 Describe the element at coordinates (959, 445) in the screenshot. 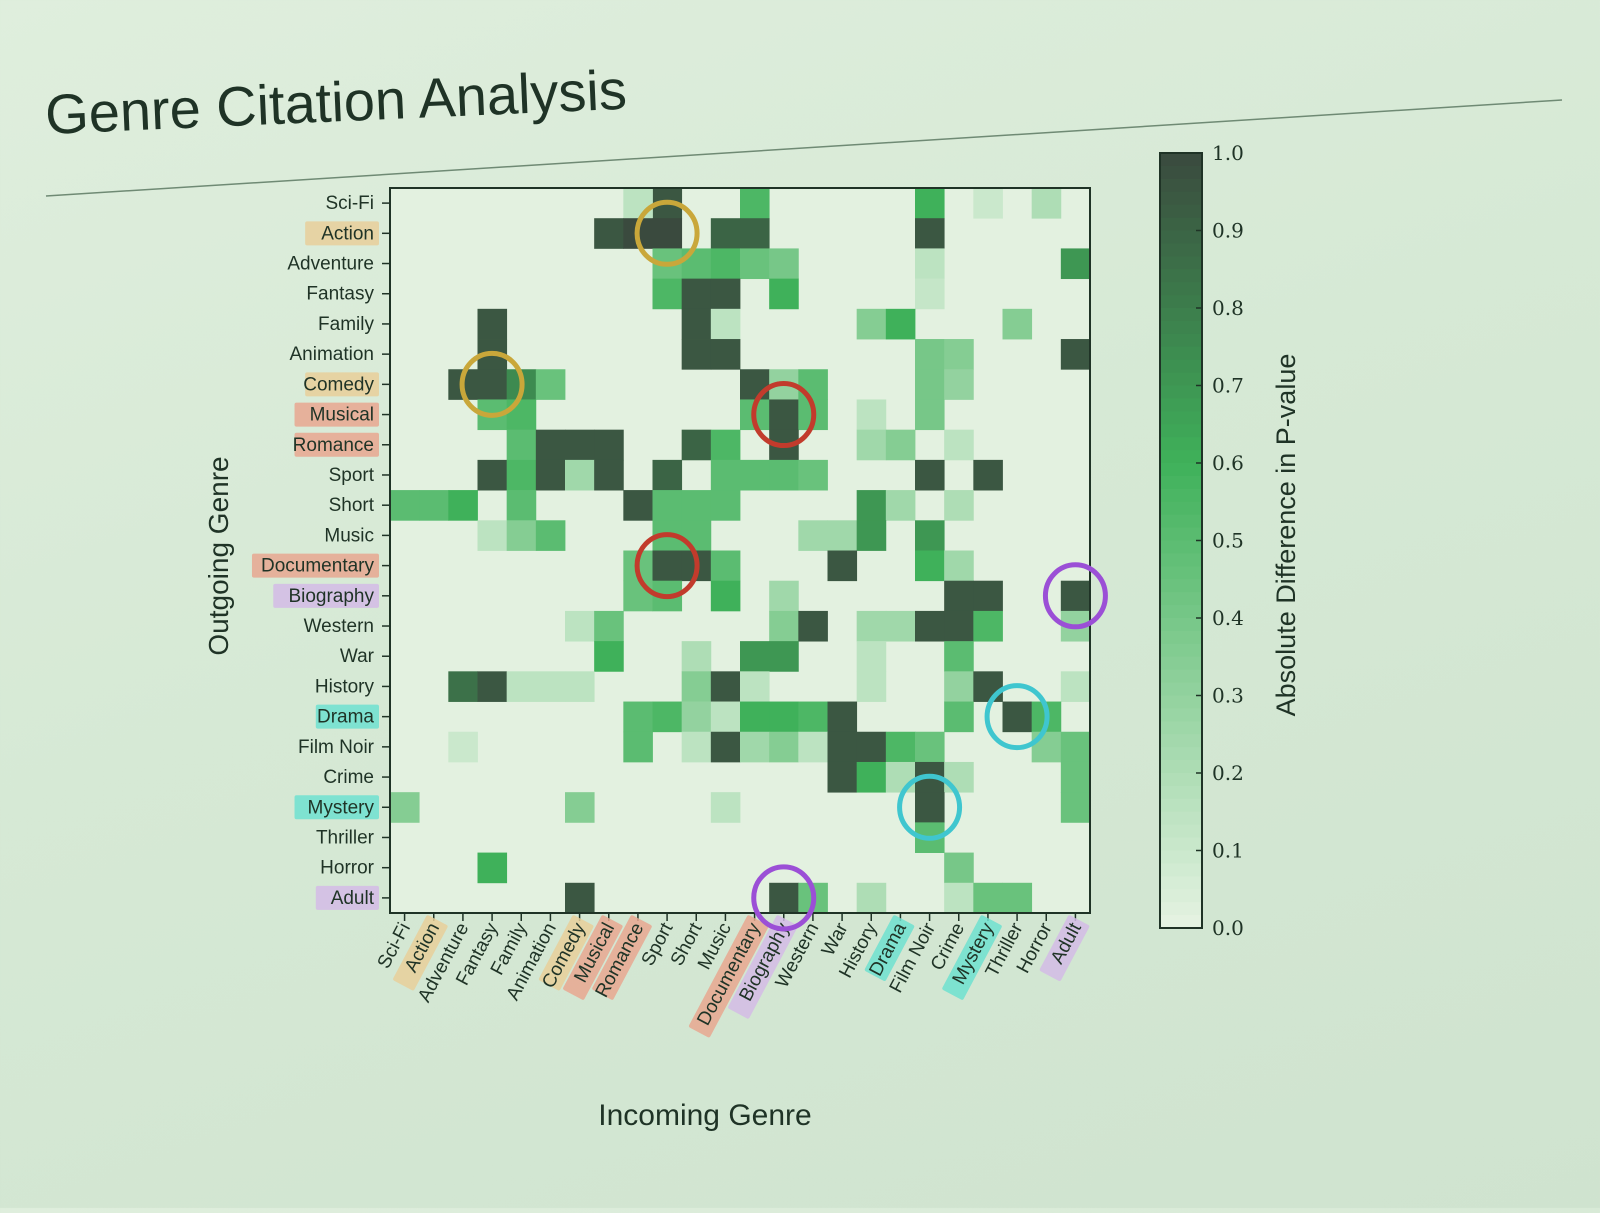

I see `heatmap-cell-romance-crime` at that location.